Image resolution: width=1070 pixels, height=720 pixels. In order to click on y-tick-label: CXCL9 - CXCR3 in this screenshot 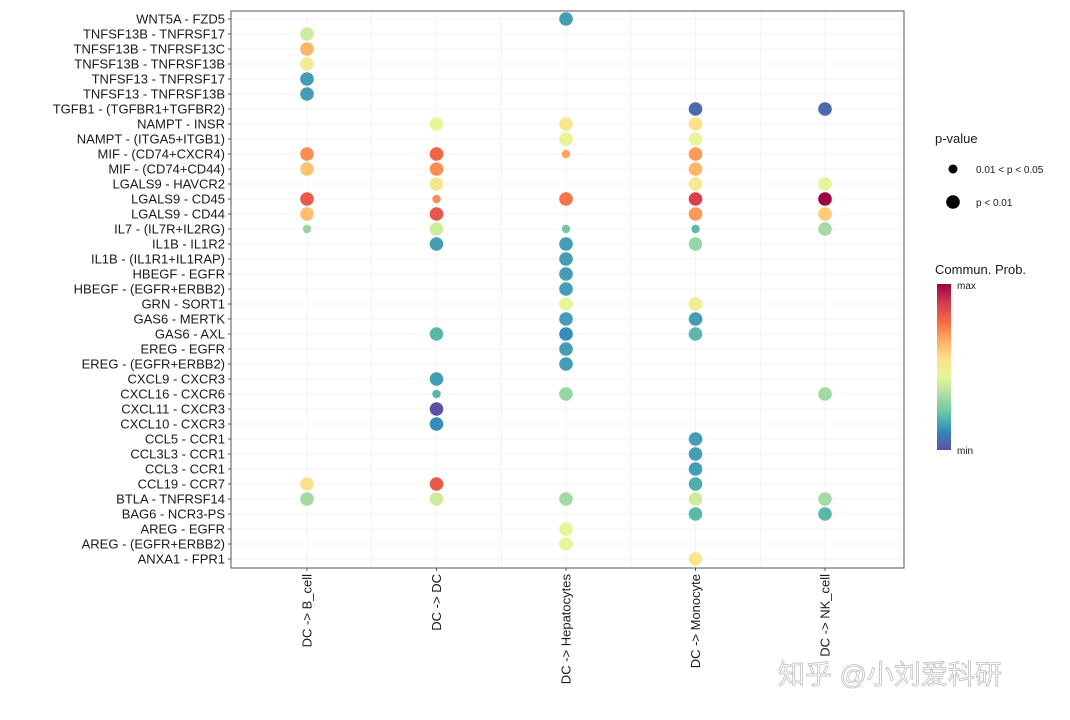, I will do `click(176, 379)`.